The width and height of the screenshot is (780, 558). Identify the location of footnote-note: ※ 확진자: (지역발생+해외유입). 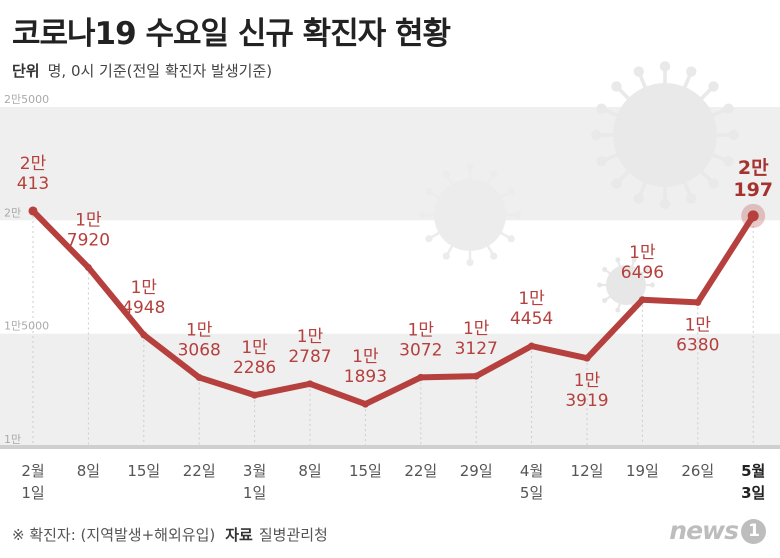
(114, 535).